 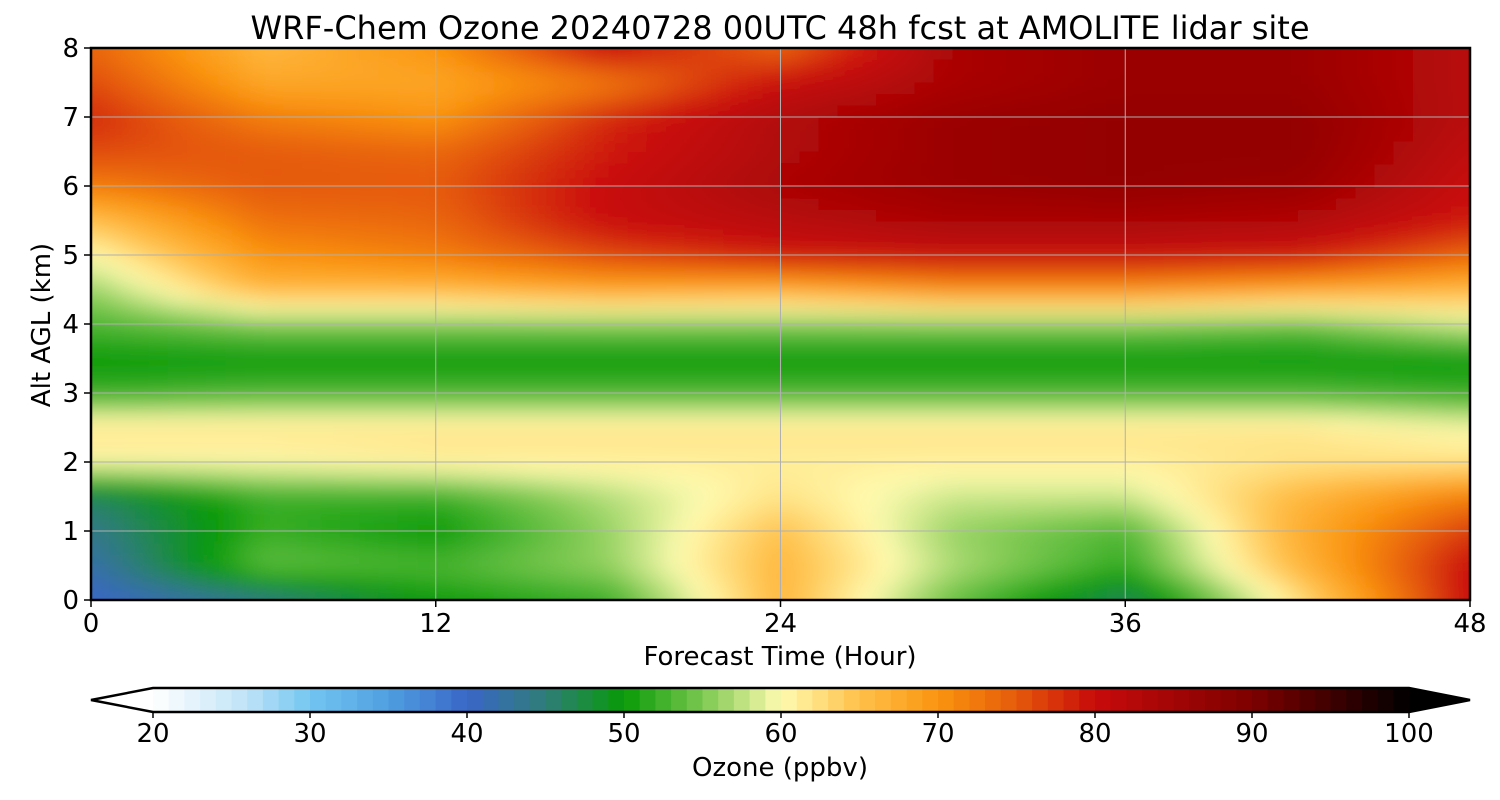 What do you see at coordinates (820, 700) in the screenshot?
I see `colorbar-level` at bounding box center [820, 700].